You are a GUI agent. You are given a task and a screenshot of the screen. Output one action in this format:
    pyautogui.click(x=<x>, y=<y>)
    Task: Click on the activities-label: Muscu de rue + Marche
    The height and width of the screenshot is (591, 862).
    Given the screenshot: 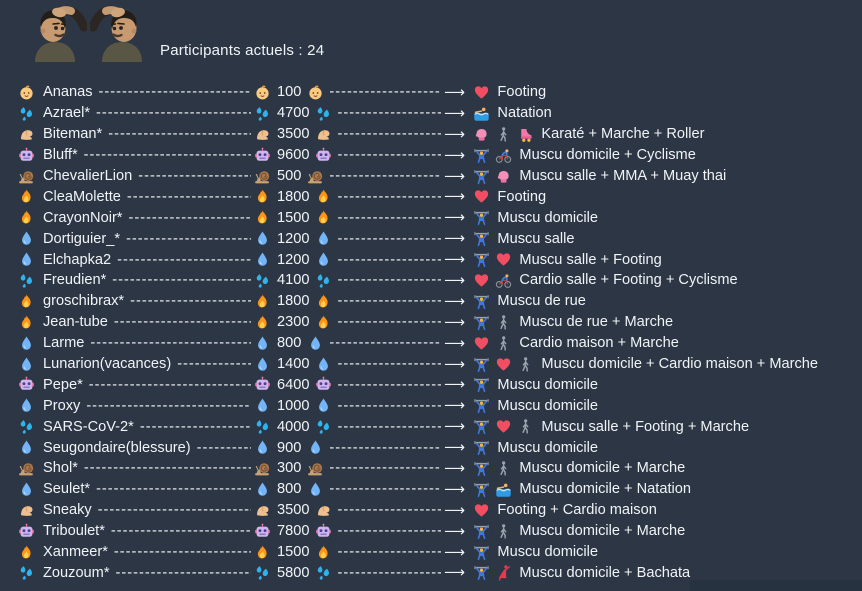 What is the action you would take?
    pyautogui.click(x=596, y=322)
    